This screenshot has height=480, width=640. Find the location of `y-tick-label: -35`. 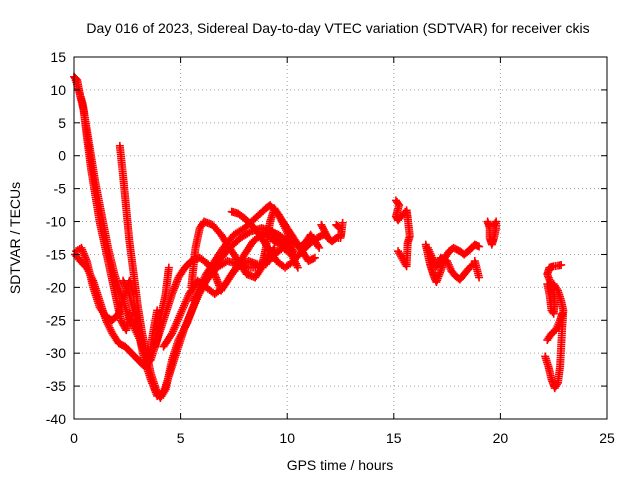

y-tick-label: -35 is located at coordinates (56, 386).